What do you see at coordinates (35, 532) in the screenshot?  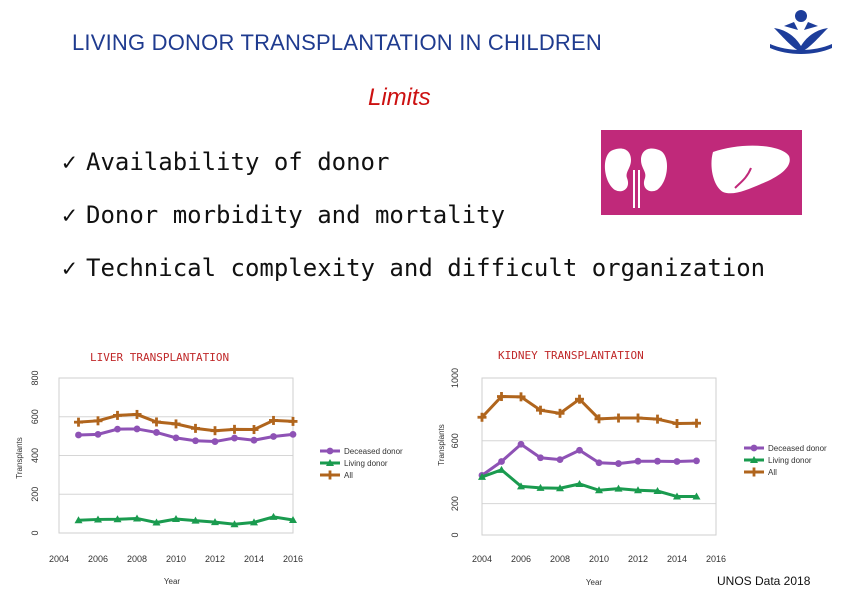 I see `y-tick-label: 0` at bounding box center [35, 532].